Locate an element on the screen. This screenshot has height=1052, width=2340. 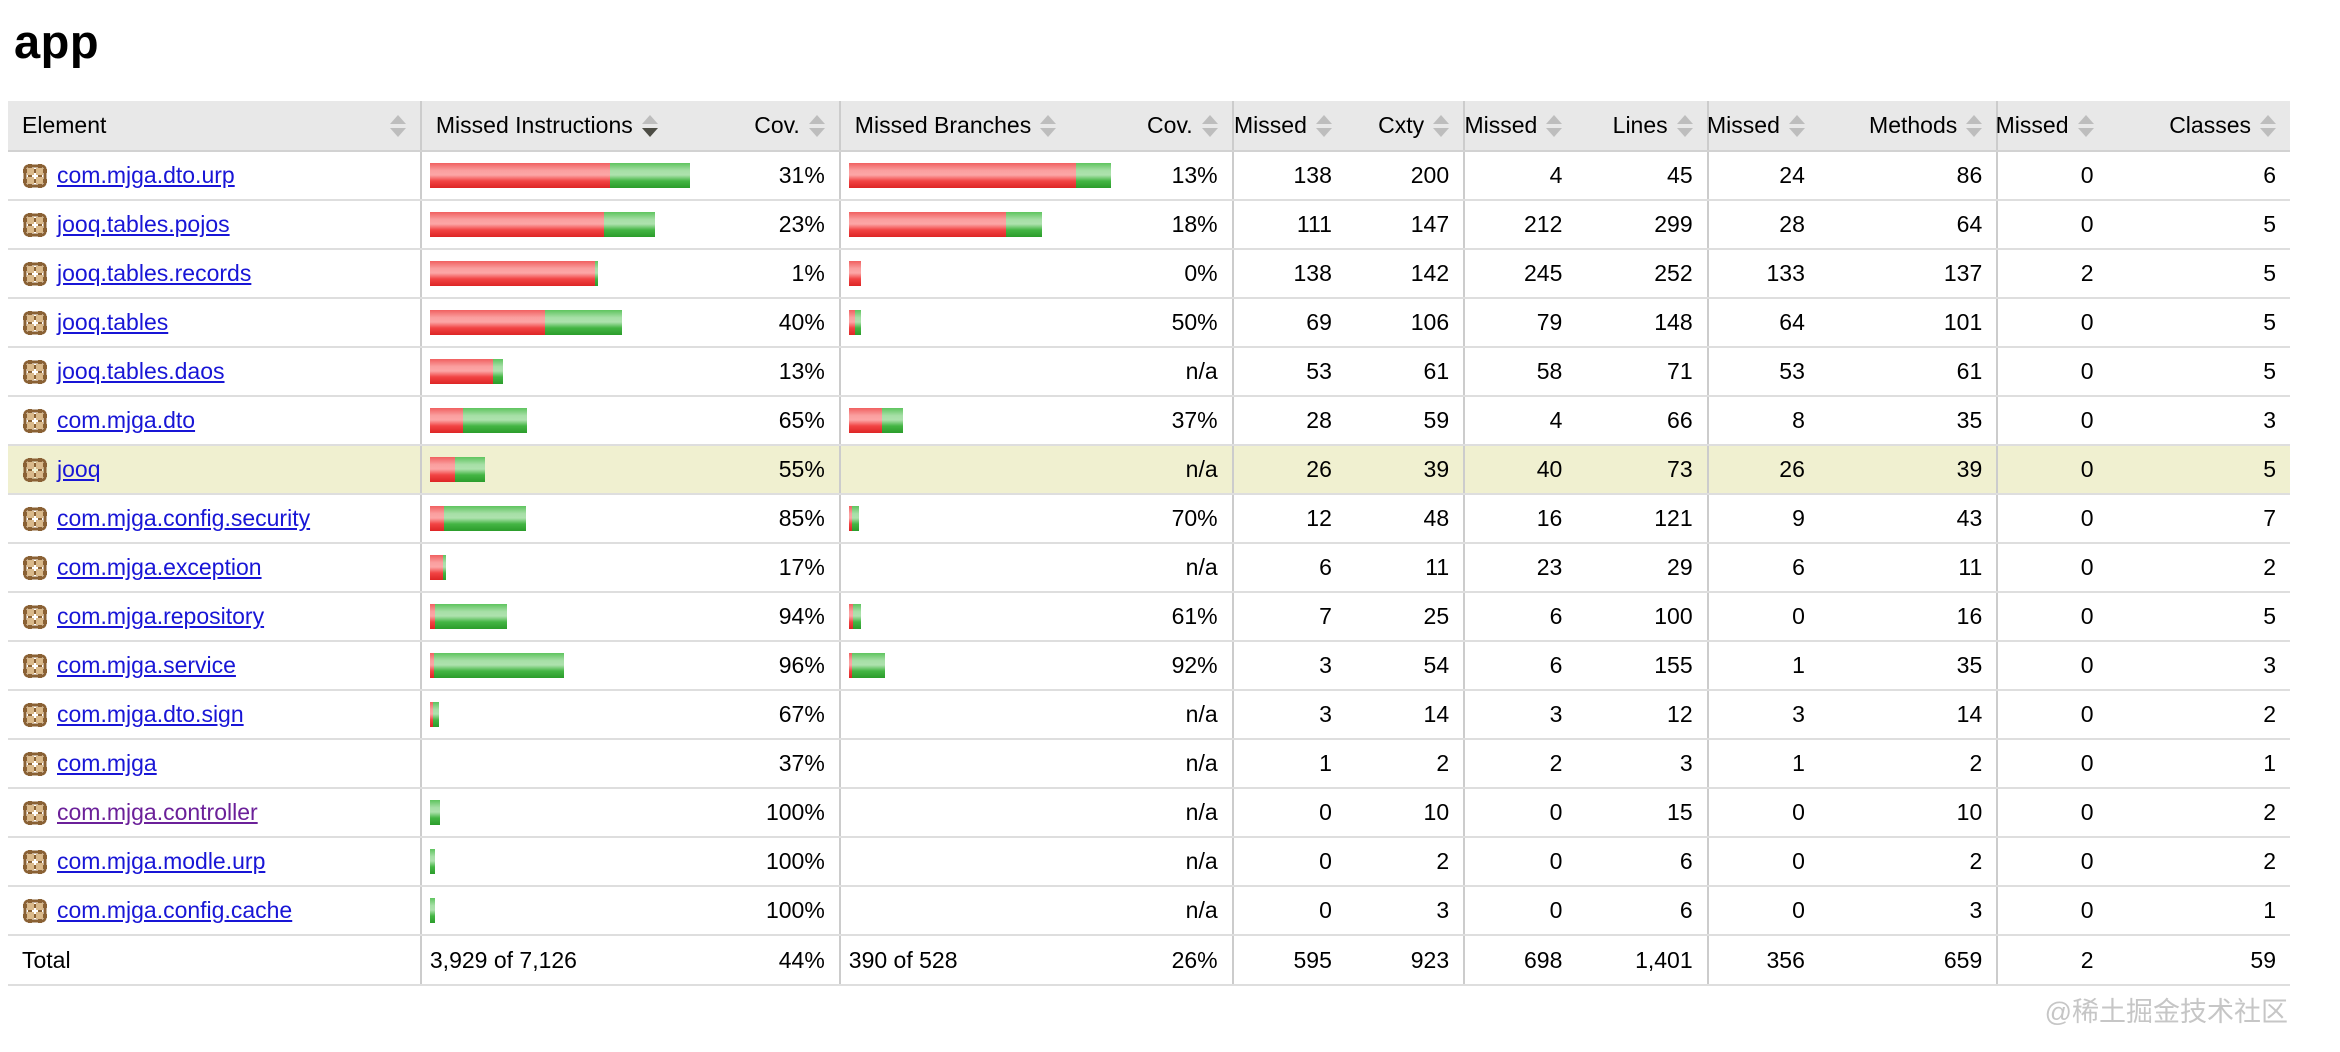
classes: 5 is located at coordinates (2198, 372).